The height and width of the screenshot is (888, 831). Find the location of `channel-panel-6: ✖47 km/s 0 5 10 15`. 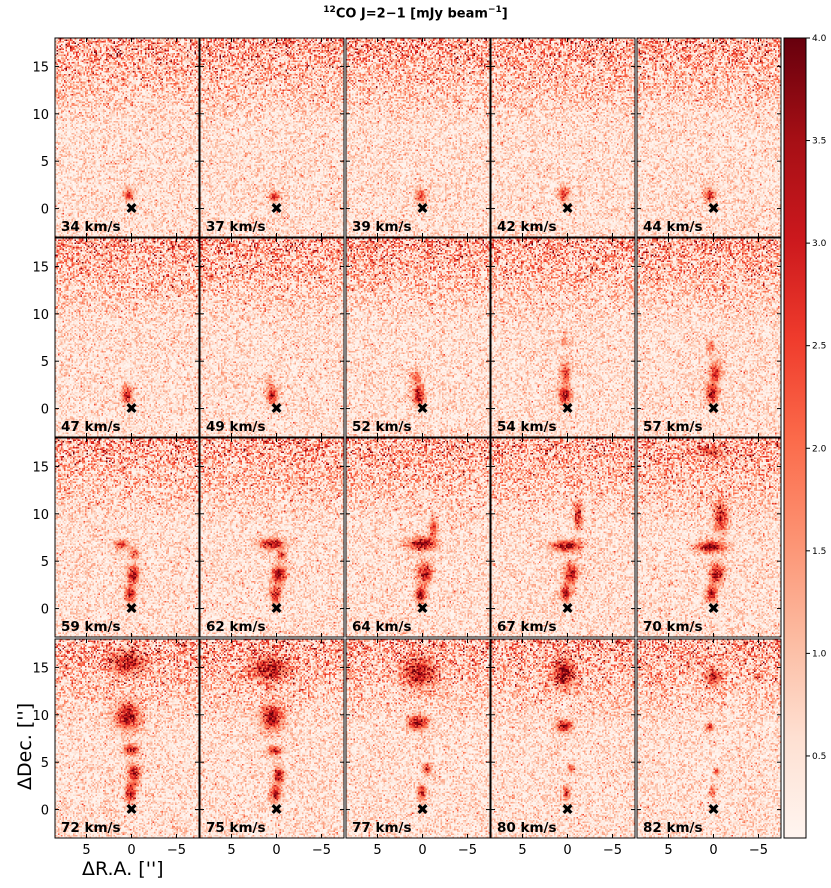

channel-panel-6: ✖47 km/s 0 5 10 15 is located at coordinates (116, 337).